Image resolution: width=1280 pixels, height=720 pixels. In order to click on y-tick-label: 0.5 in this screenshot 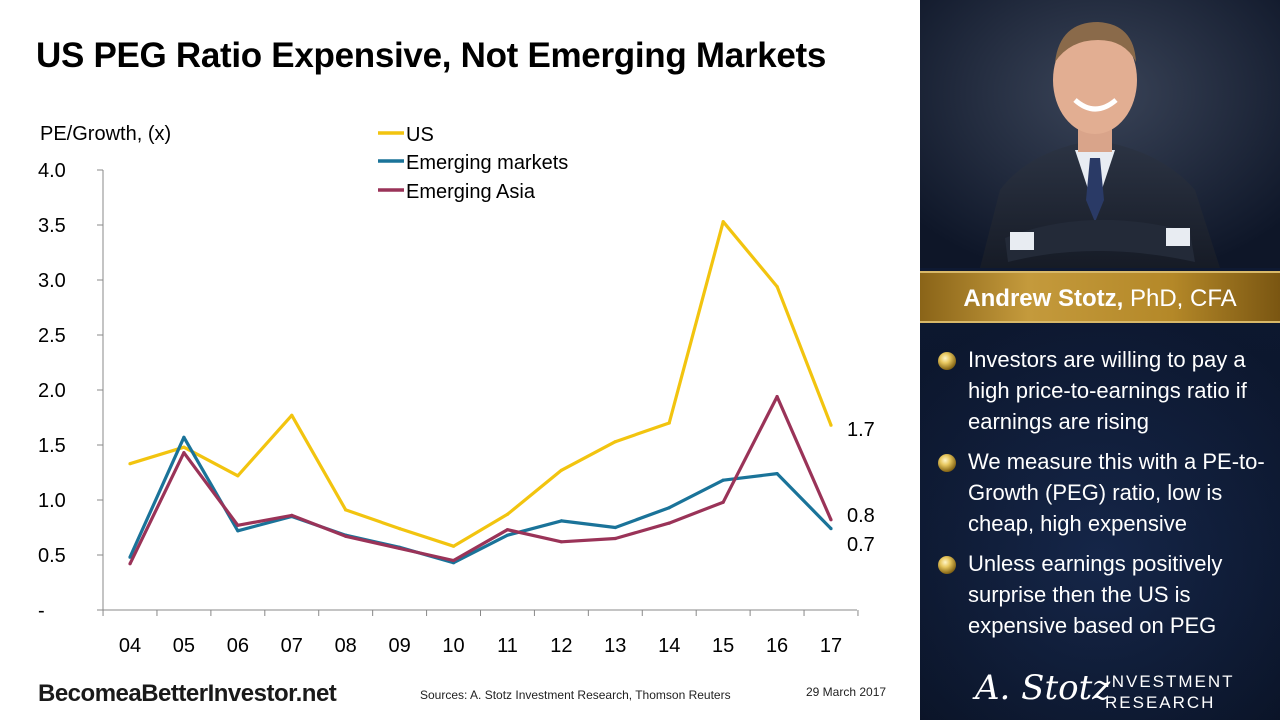, I will do `click(52, 556)`.